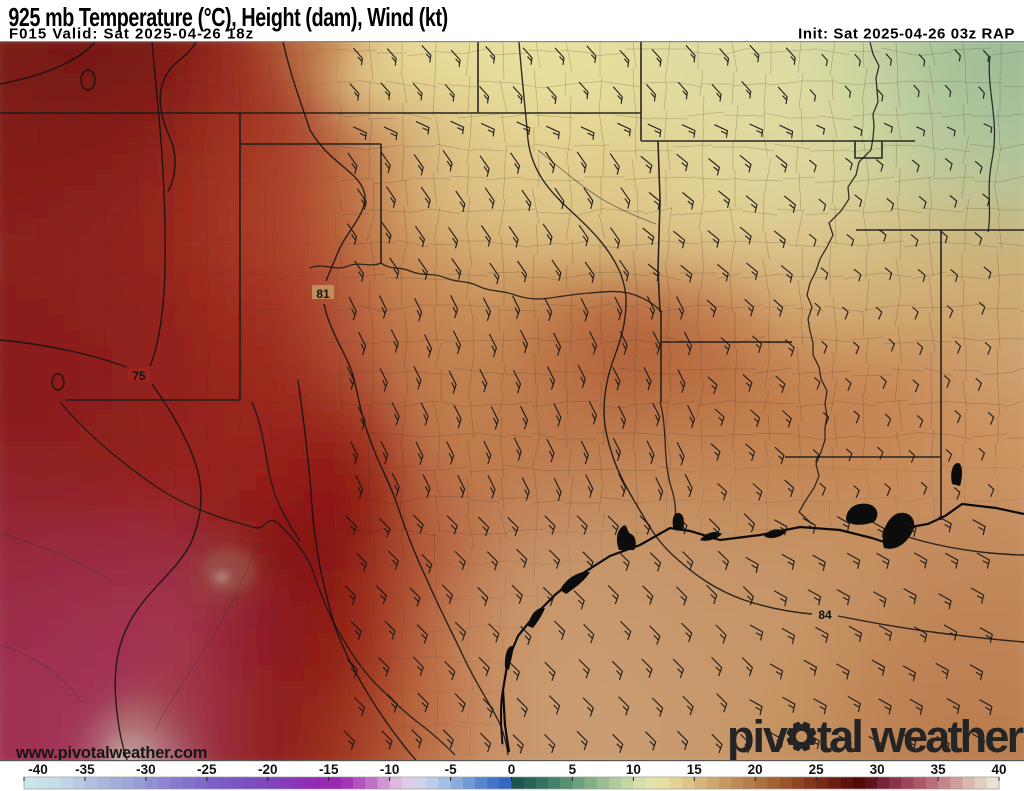 Image resolution: width=1024 pixels, height=791 pixels. Describe the element at coordinates (451, 769) in the screenshot. I see `svg-text: -5` at that location.